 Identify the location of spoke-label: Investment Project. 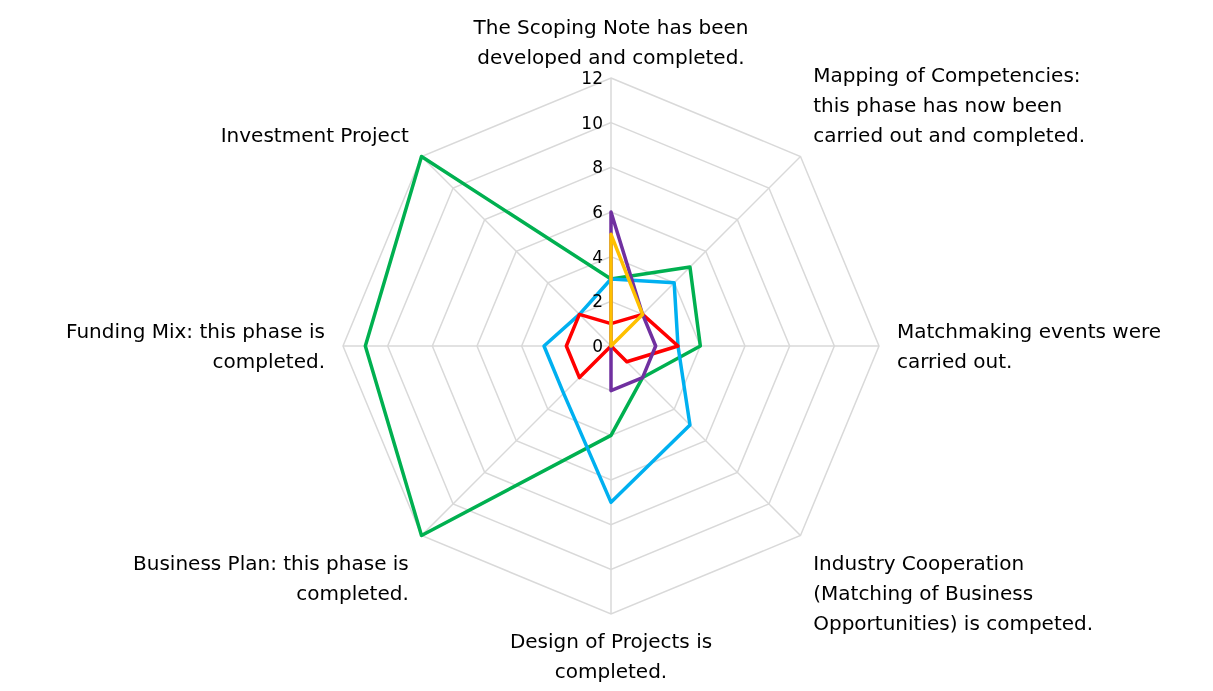
(314, 135).